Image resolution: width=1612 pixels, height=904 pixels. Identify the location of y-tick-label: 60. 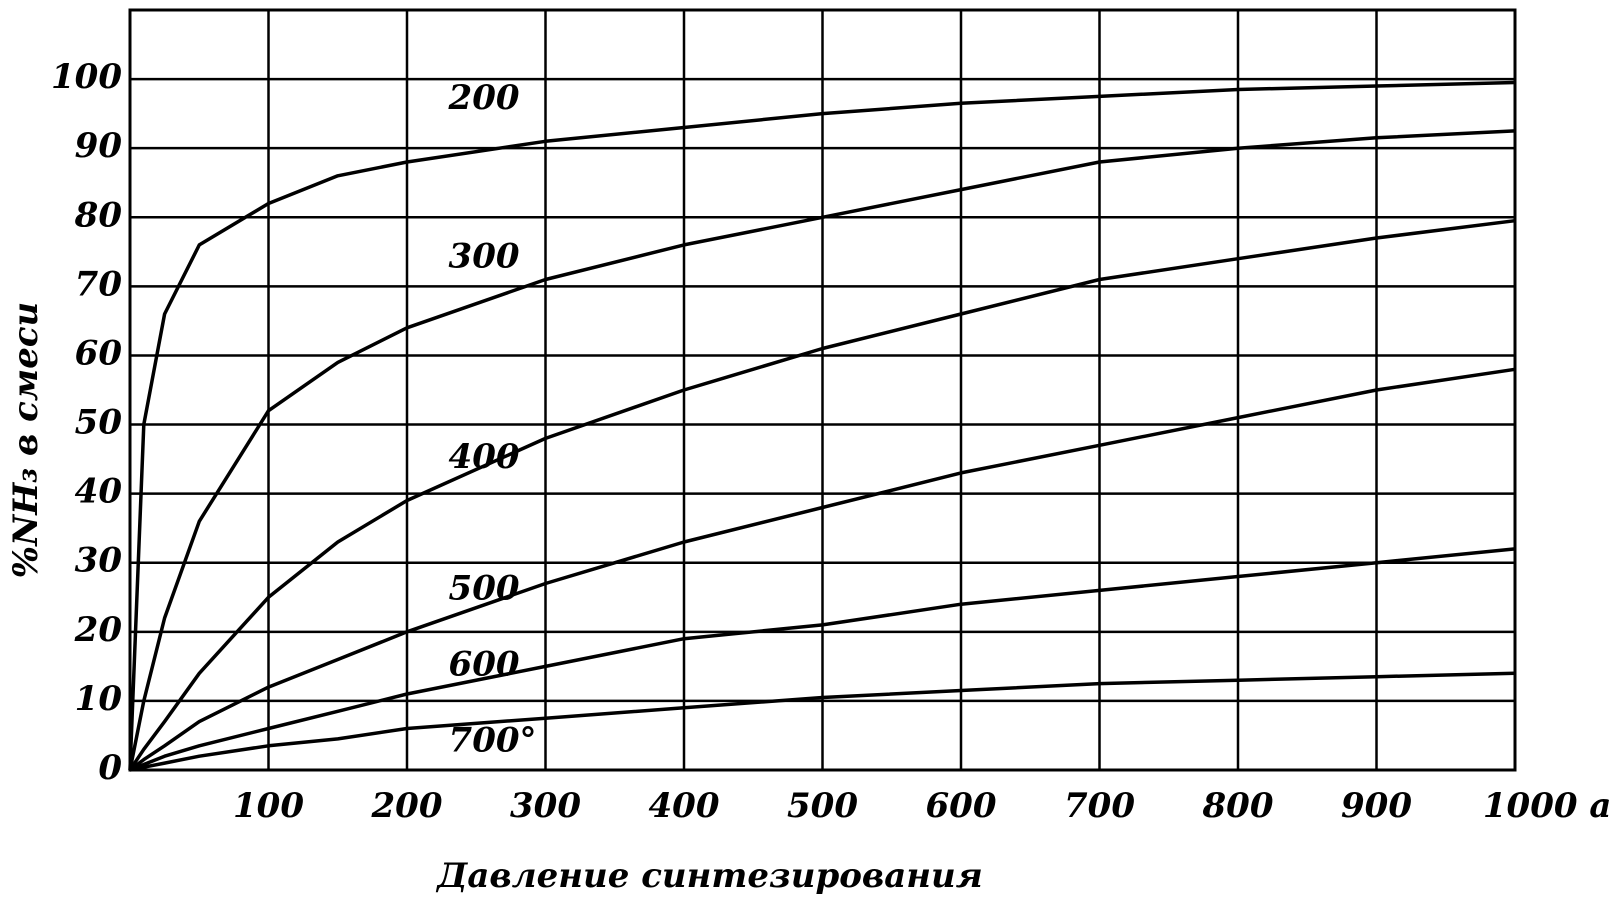
(99, 353).